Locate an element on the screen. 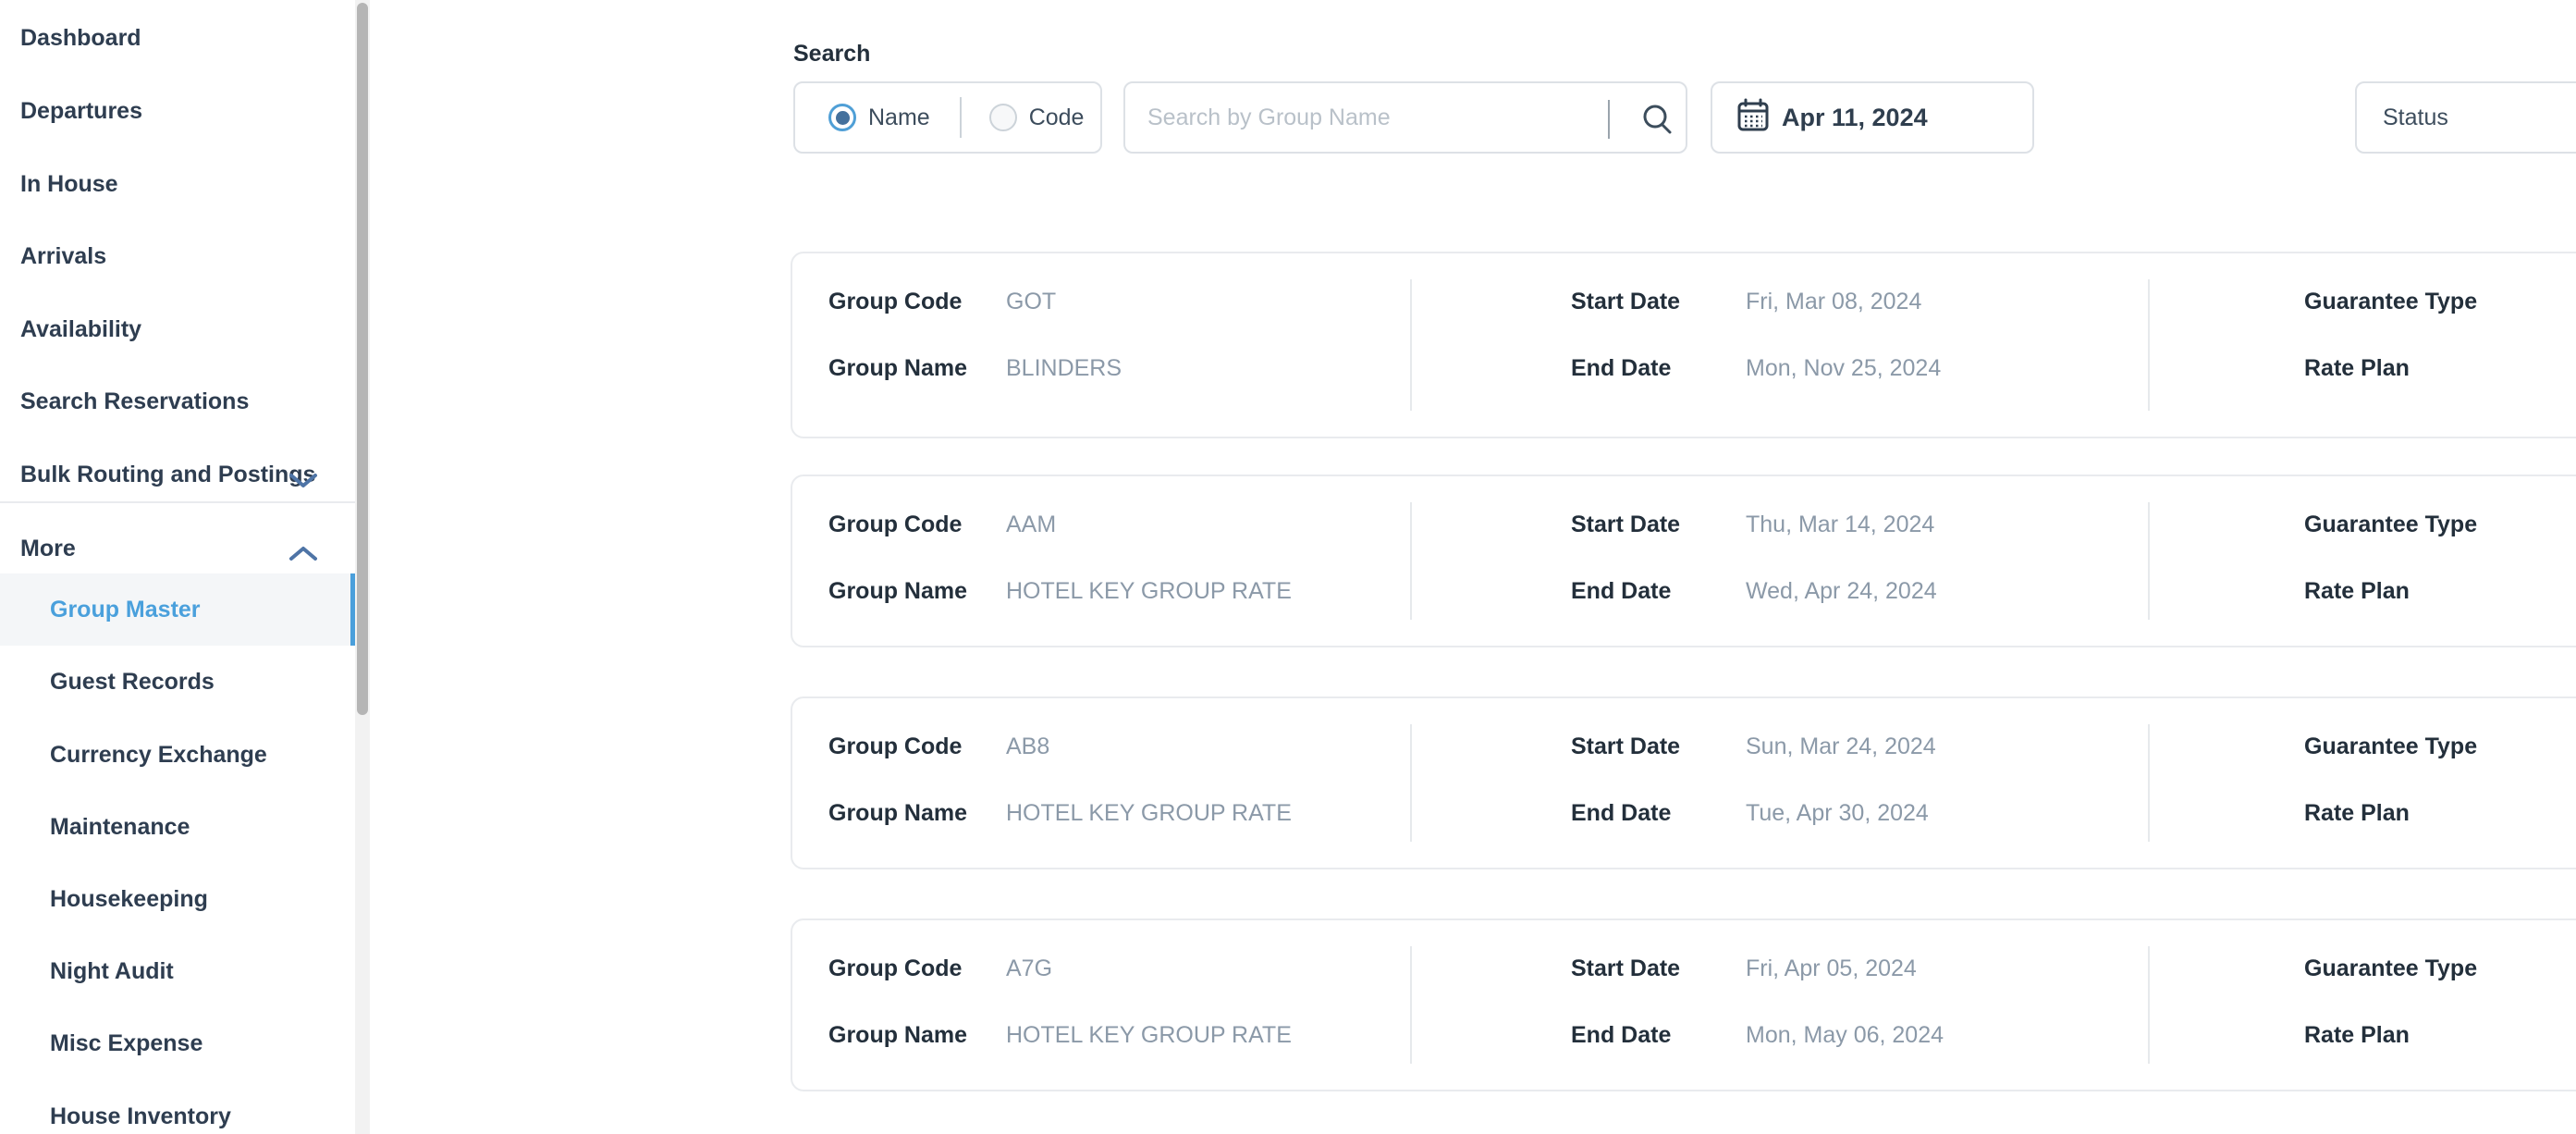  sidebar-item-search-reservations: Search Reservations is located at coordinates (179, 401).